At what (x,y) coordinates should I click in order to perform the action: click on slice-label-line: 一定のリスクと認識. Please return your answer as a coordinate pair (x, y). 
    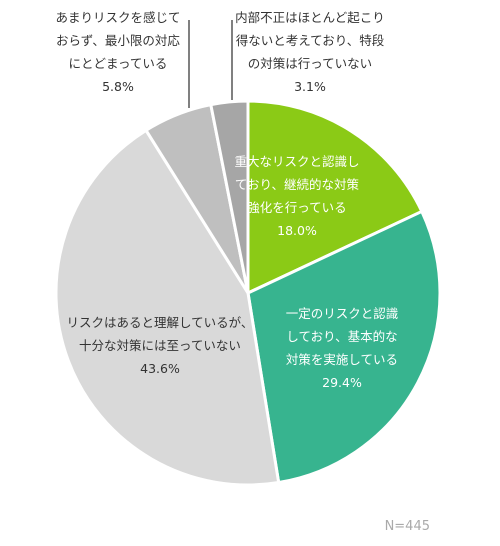
    Looking at the image, I should click on (342, 313).